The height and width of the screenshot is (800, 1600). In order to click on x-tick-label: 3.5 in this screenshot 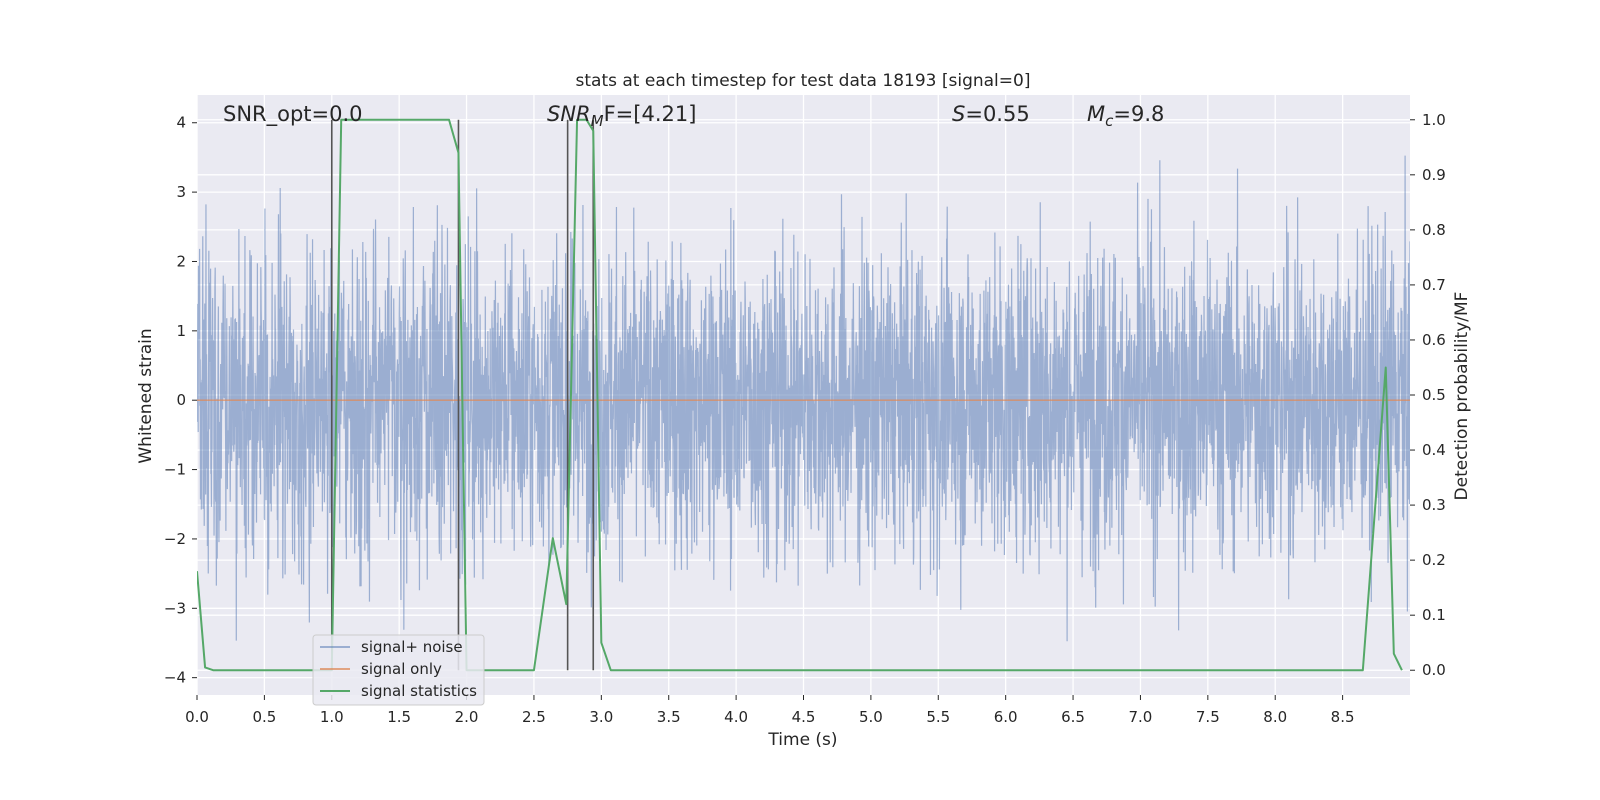, I will do `click(669, 717)`.